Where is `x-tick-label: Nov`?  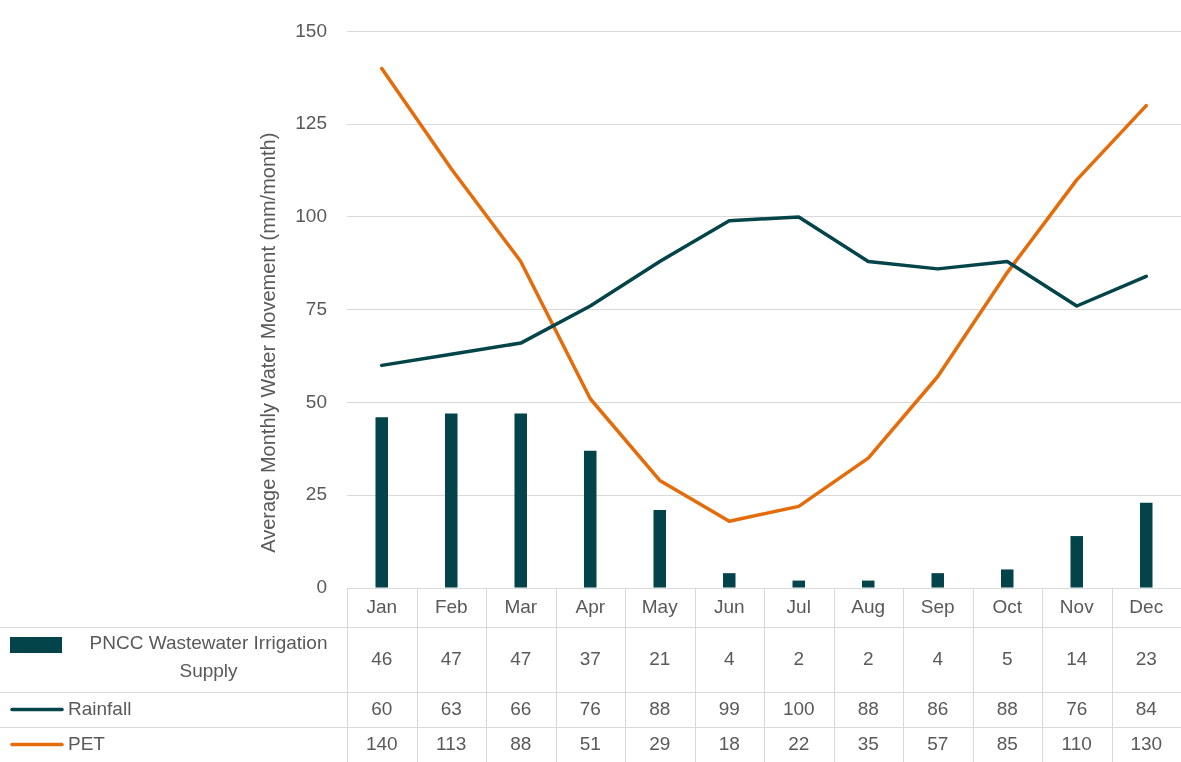 x-tick-label: Nov is located at coordinates (1077, 606).